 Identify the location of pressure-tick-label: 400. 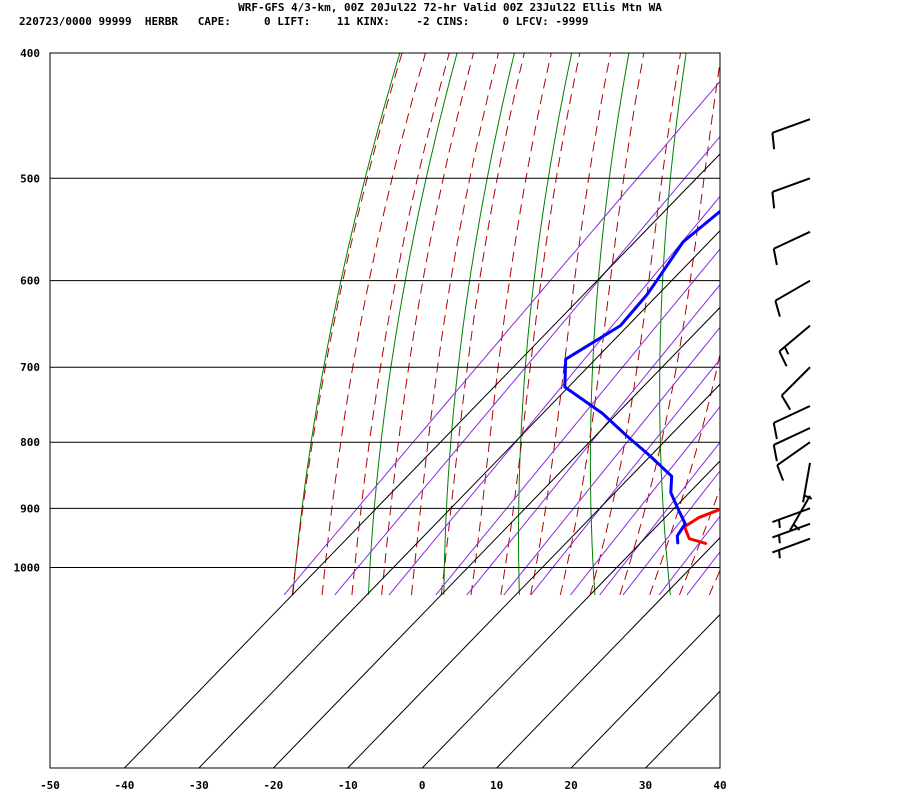
(30, 53).